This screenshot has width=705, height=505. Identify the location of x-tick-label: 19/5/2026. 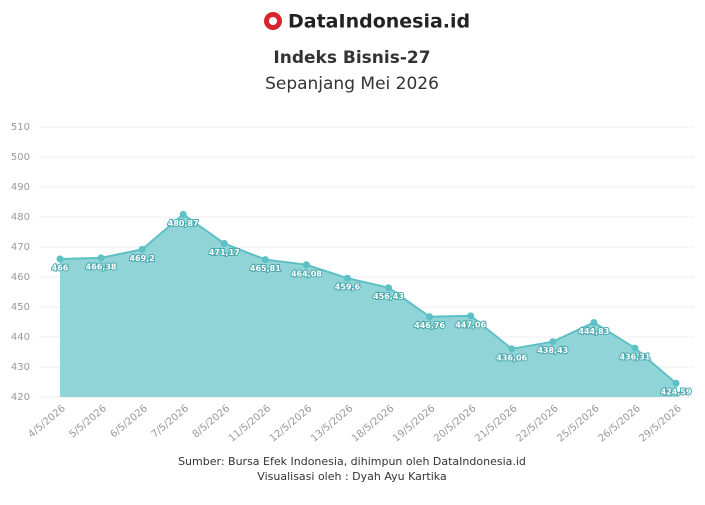
(414, 423).